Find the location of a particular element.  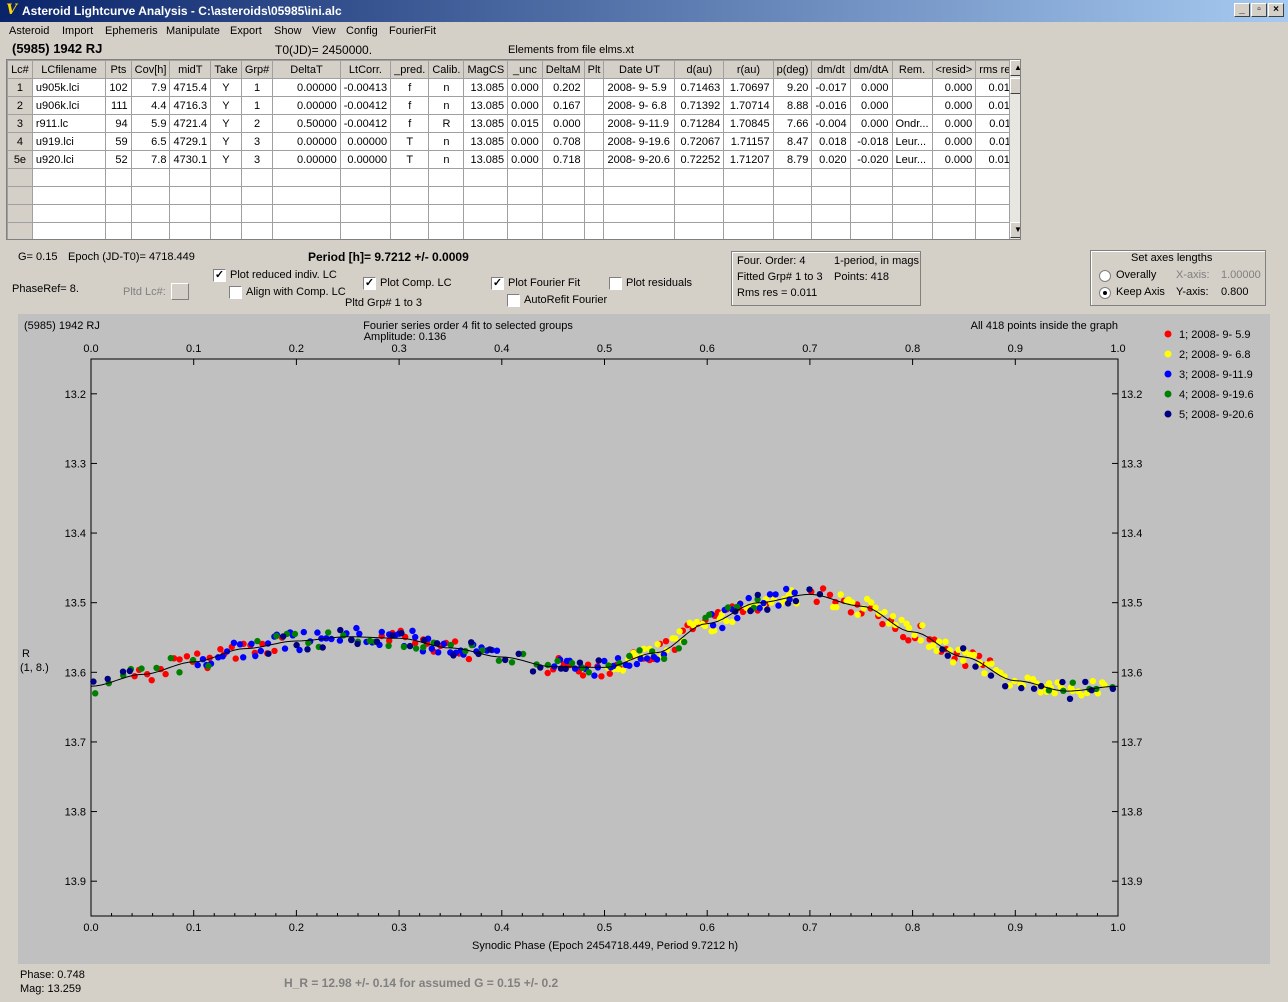

table-cell: 1.71207 is located at coordinates (748, 159).